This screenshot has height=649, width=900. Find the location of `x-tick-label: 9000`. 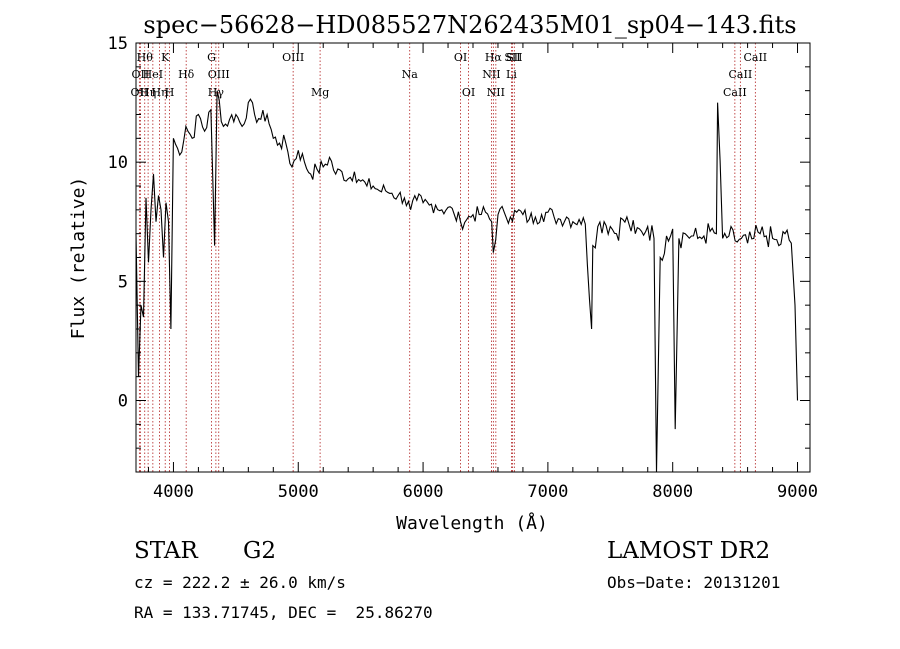

x-tick-label: 9000 is located at coordinates (797, 492).